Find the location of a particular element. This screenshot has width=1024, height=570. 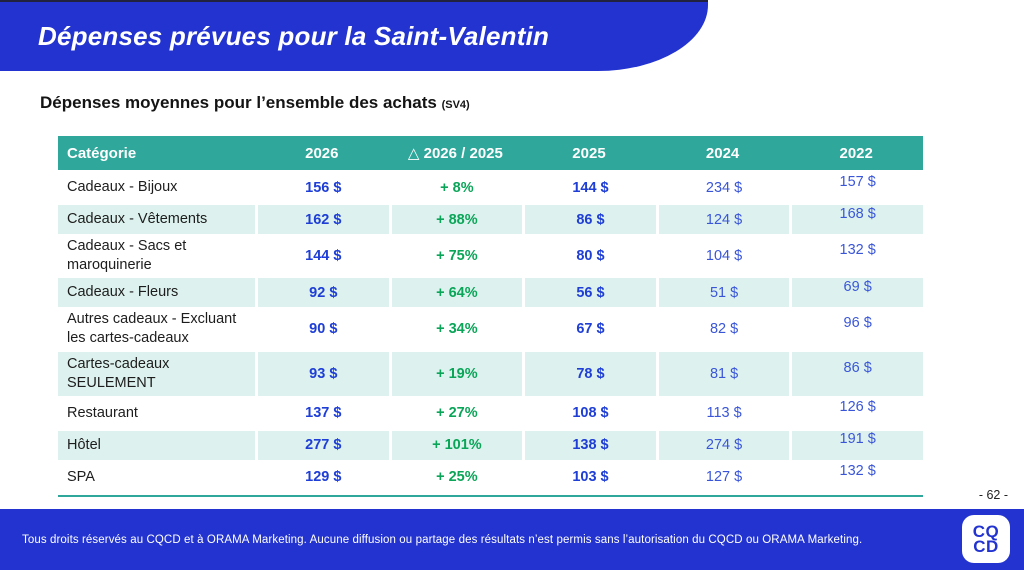

category-cell: SPA is located at coordinates (81, 476).